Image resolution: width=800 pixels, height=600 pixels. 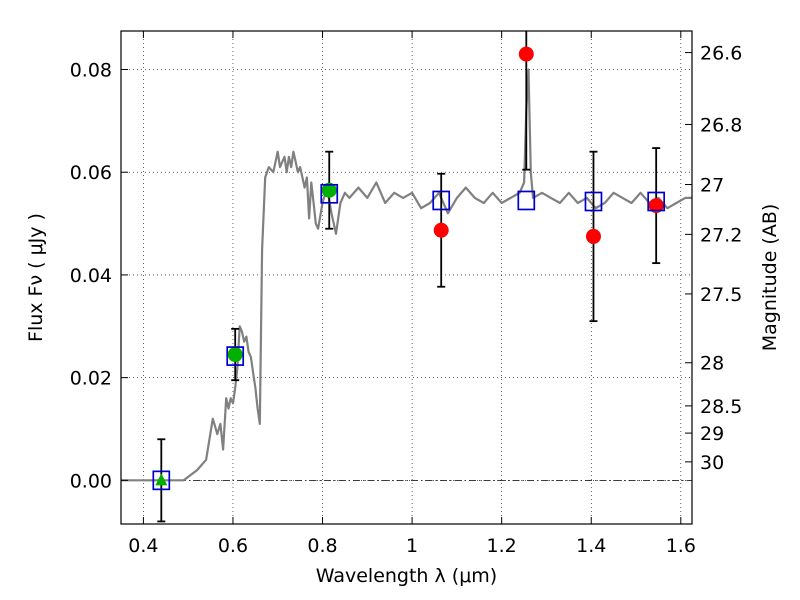 What do you see at coordinates (712, 434) in the screenshot?
I see `mag-tick-label: 29` at bounding box center [712, 434].